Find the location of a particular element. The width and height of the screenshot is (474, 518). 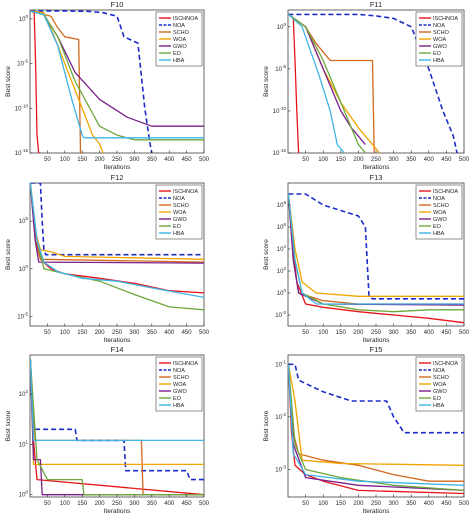

legend-label-woa: WOA is located at coordinates (439, 40).